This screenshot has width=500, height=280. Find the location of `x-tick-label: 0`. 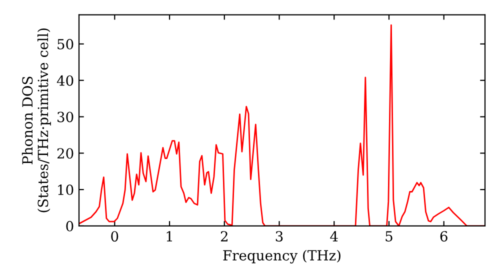

x-tick-label: 0 is located at coordinates (114, 236).